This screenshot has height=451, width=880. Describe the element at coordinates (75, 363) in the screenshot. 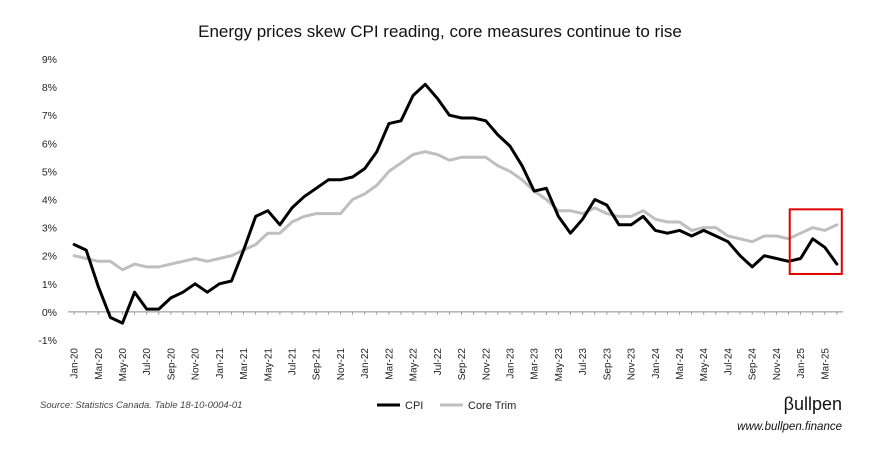

I see `x-tick-label: Jan-20` at that location.